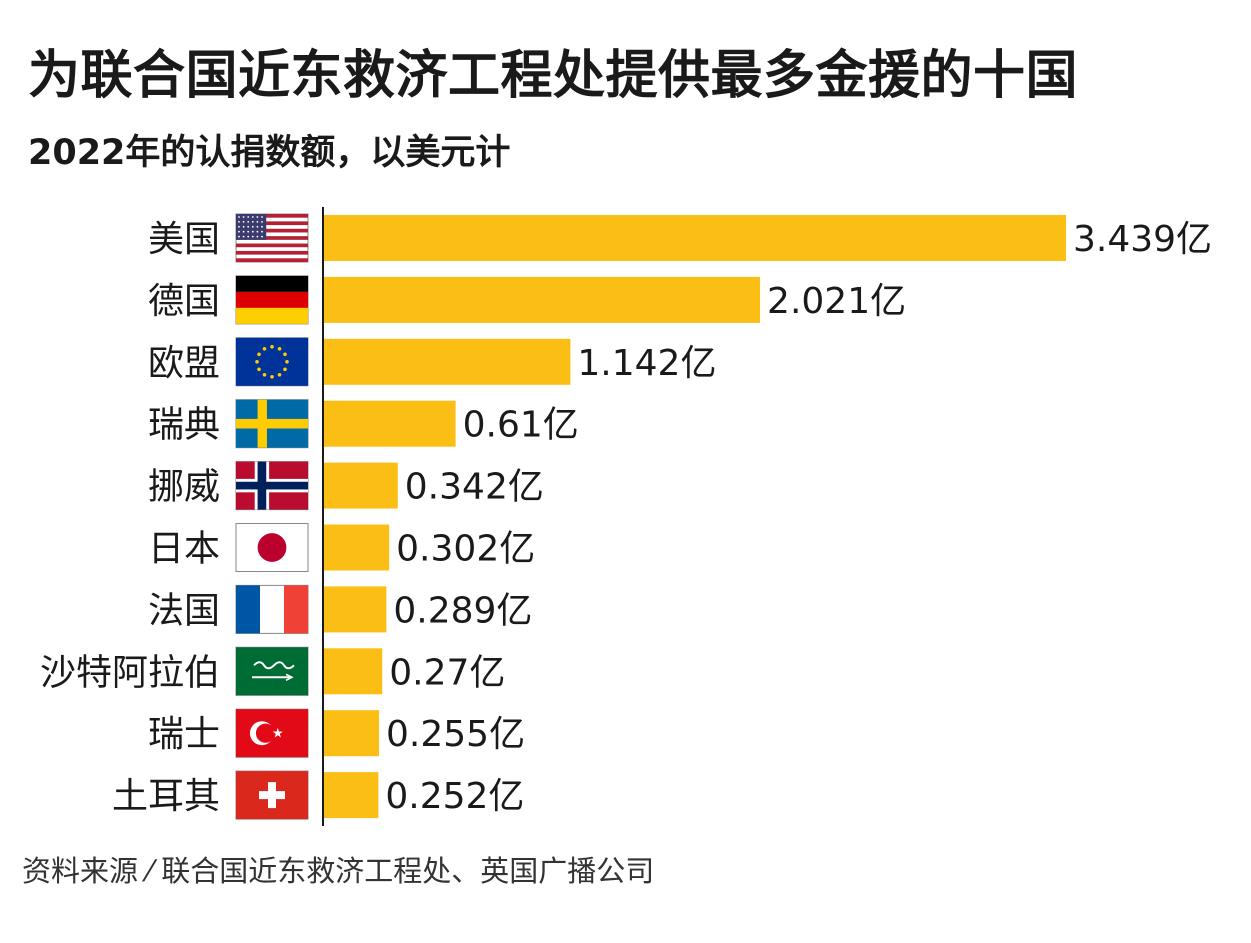  Describe the element at coordinates (646, 363) in the screenshot. I see `value-label: 1.142亿` at that location.